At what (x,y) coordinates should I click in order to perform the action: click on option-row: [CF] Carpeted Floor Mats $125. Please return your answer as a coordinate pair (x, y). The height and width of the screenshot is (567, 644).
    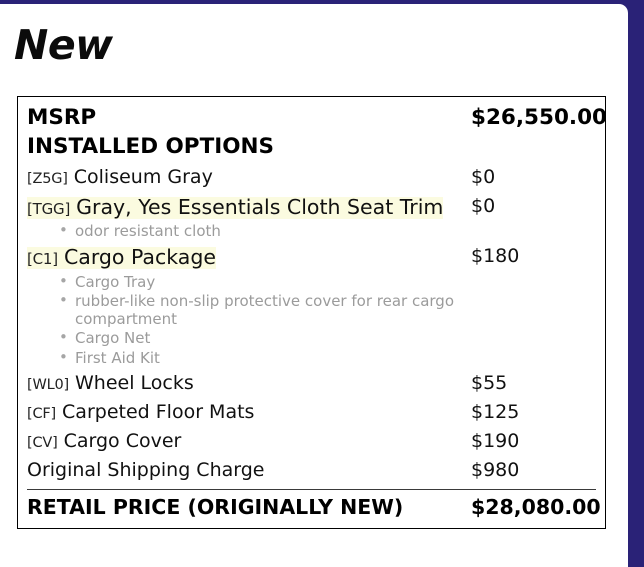
    Looking at the image, I should click on (311, 412).